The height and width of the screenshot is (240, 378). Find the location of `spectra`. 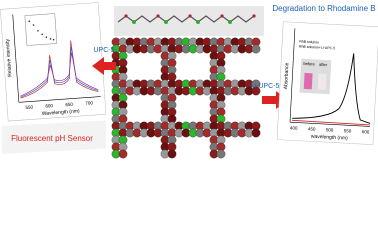

spectra is located at coordinates (59, 69).